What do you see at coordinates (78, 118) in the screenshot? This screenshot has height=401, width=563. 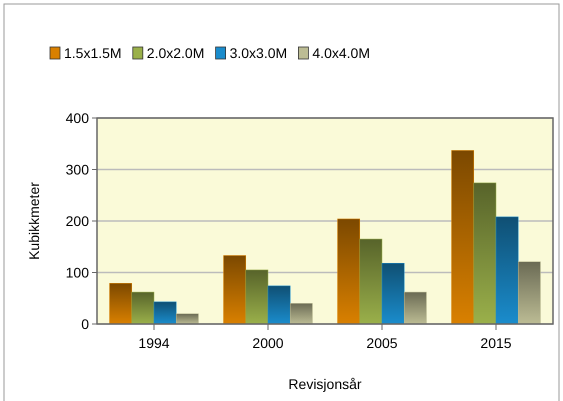 I see `y-tick-label: 400` at bounding box center [78, 118].